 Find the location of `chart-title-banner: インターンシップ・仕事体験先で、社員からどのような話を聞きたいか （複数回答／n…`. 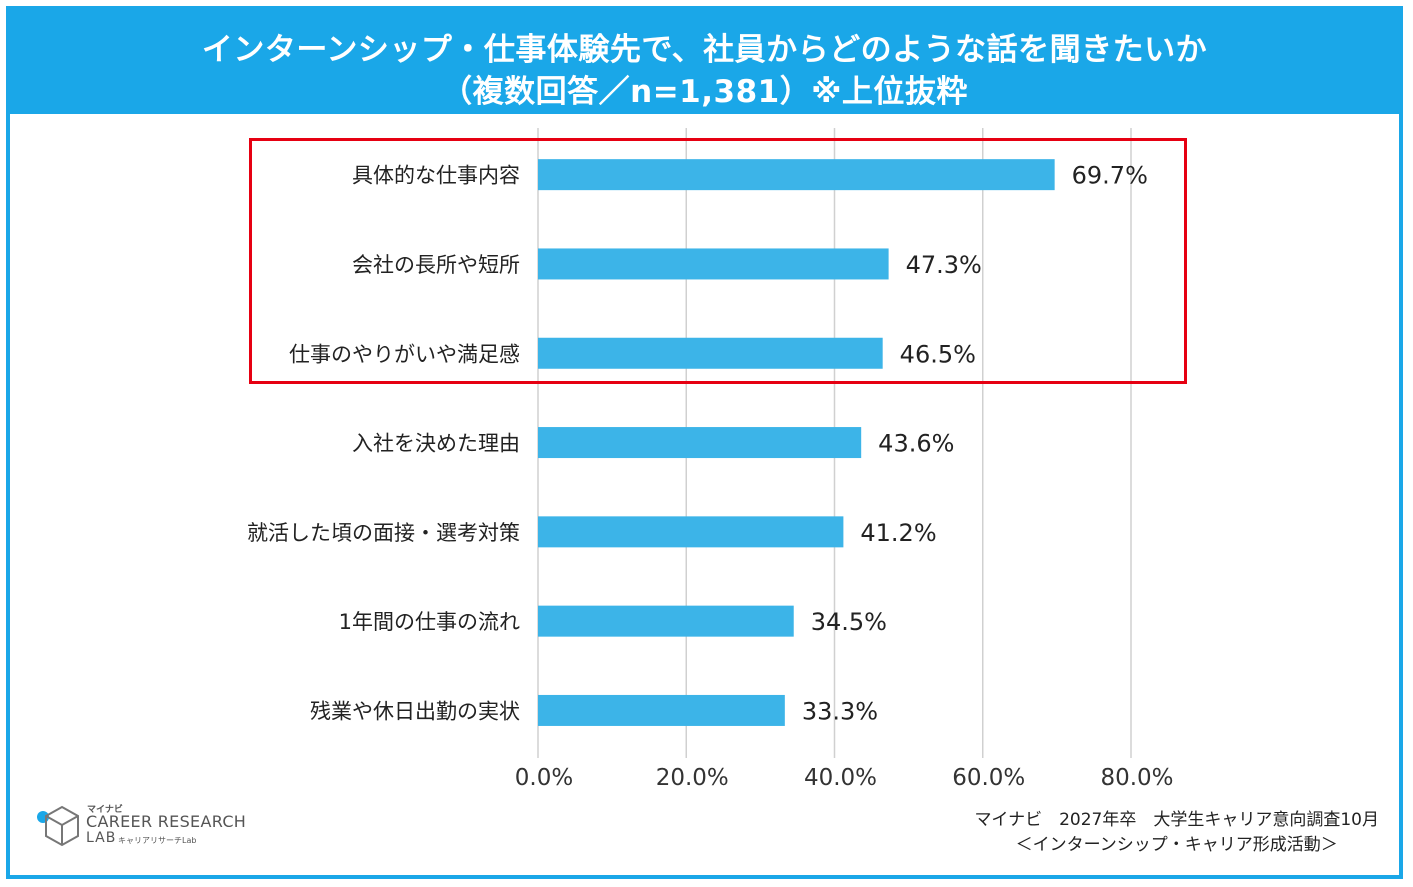

chart-title-banner: インターンシップ・仕事体験先で、社員からどのような話を聞きたいか （複数回答／n… is located at coordinates (704, 62).